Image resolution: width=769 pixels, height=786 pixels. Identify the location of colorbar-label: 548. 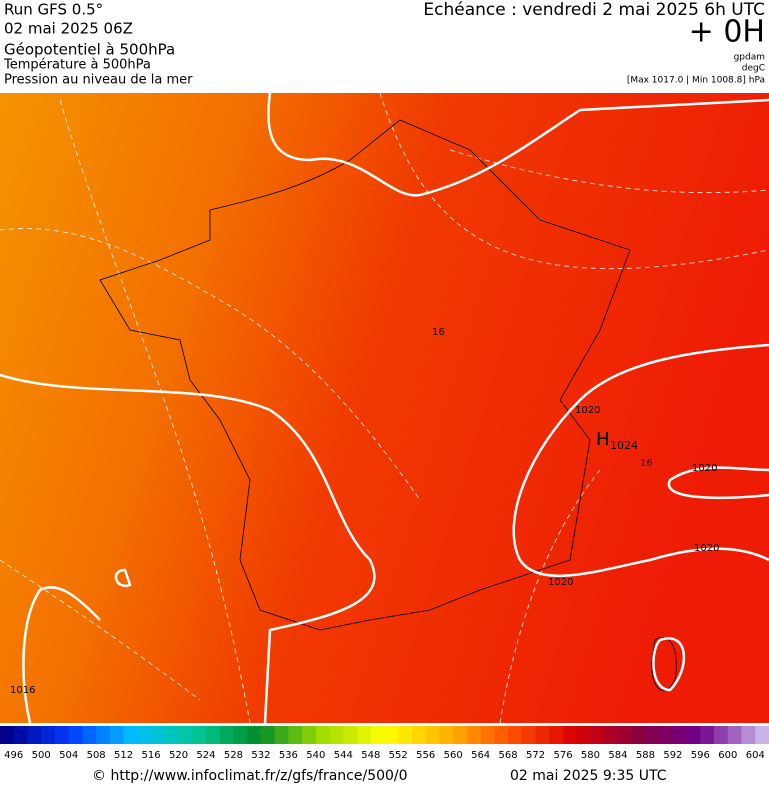
(370, 755).